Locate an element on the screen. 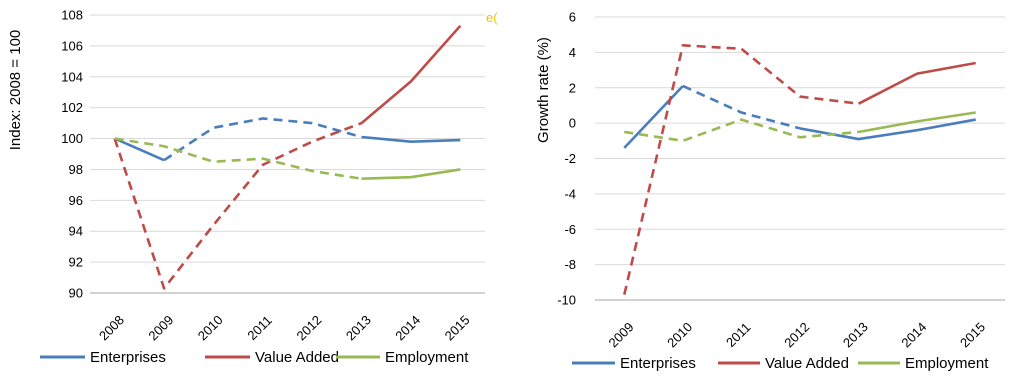 This screenshot has height=378, width=1009. y-tick-label: 104 is located at coordinates (72, 76).